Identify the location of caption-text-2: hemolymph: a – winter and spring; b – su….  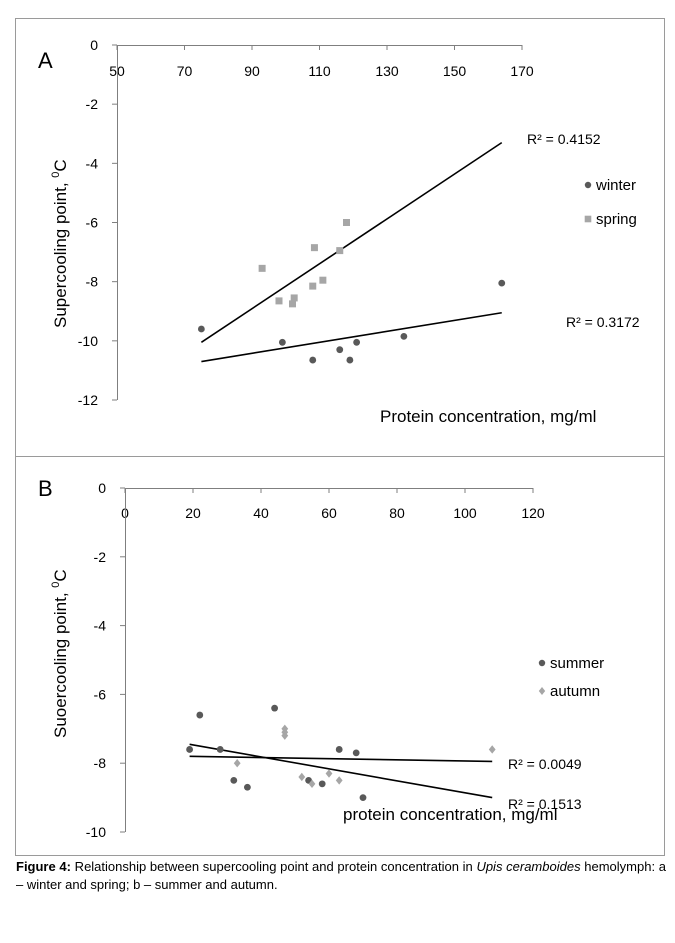
(341, 875).